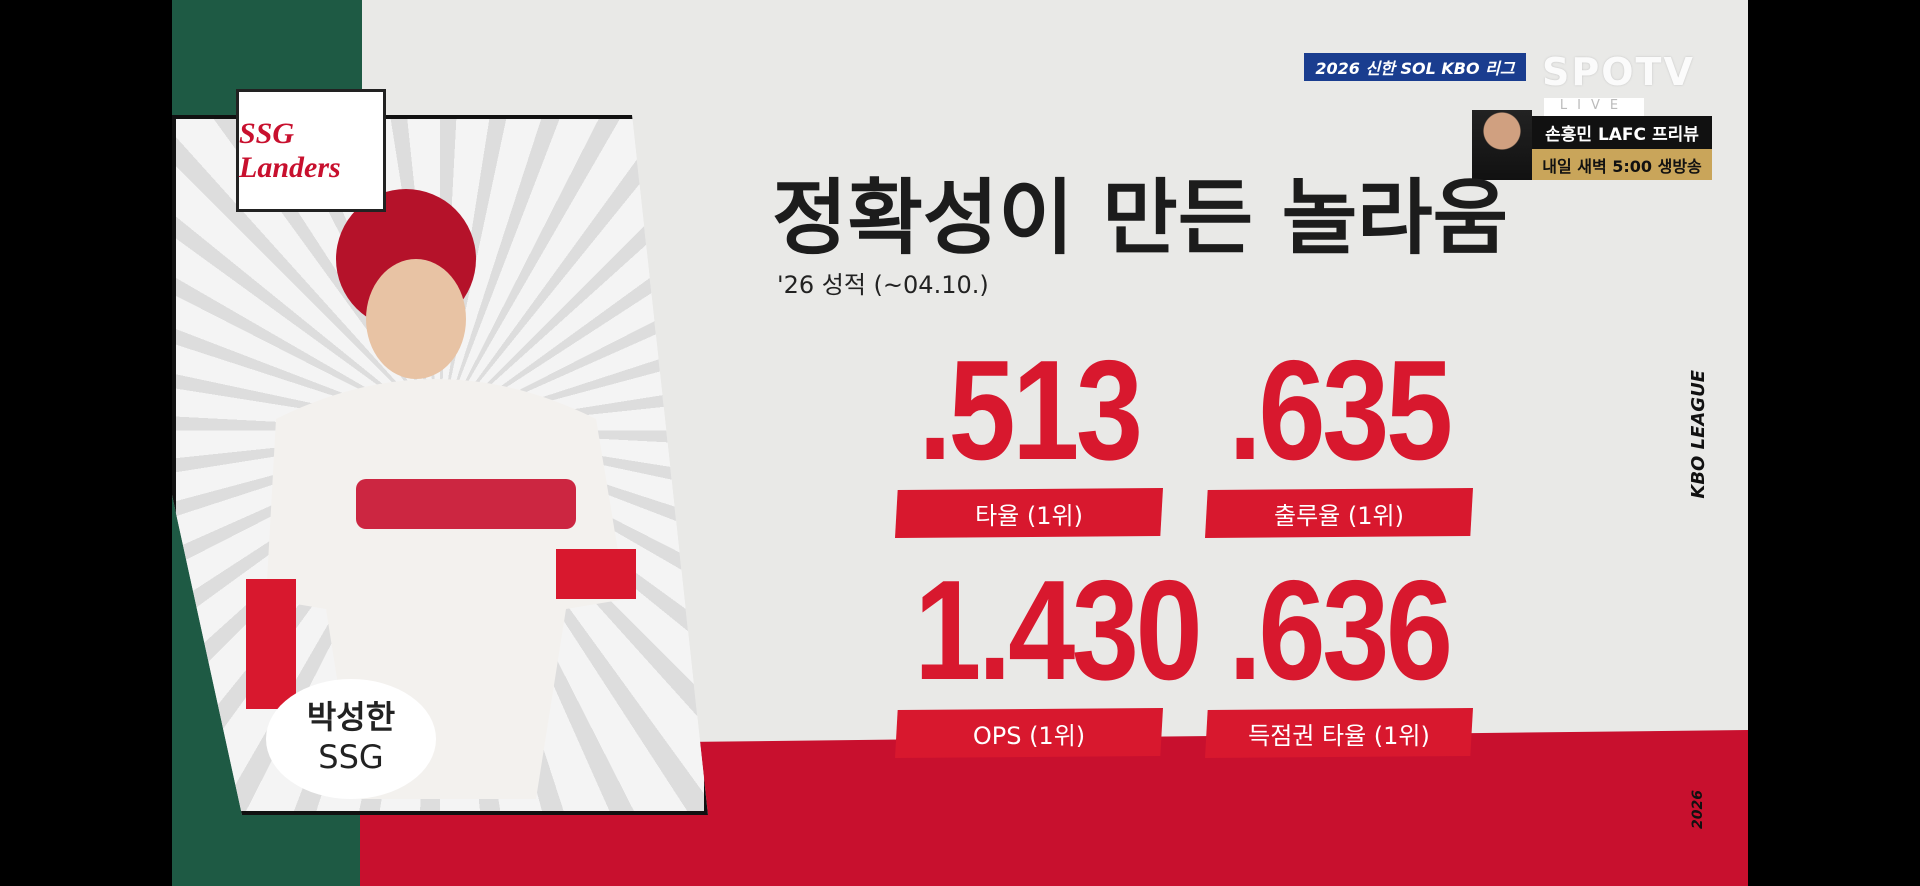  Describe the element at coordinates (1140, 218) in the screenshot. I see `page-title: 정확성이 만든 놀라움` at that location.